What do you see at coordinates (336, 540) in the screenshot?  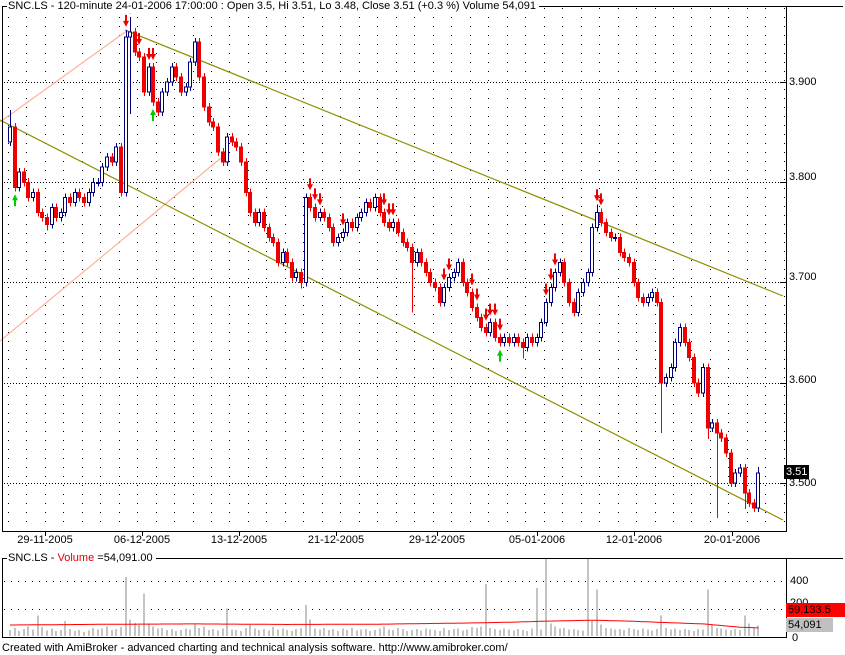 I see `date-tick-3: 21-12-2005` at bounding box center [336, 540].